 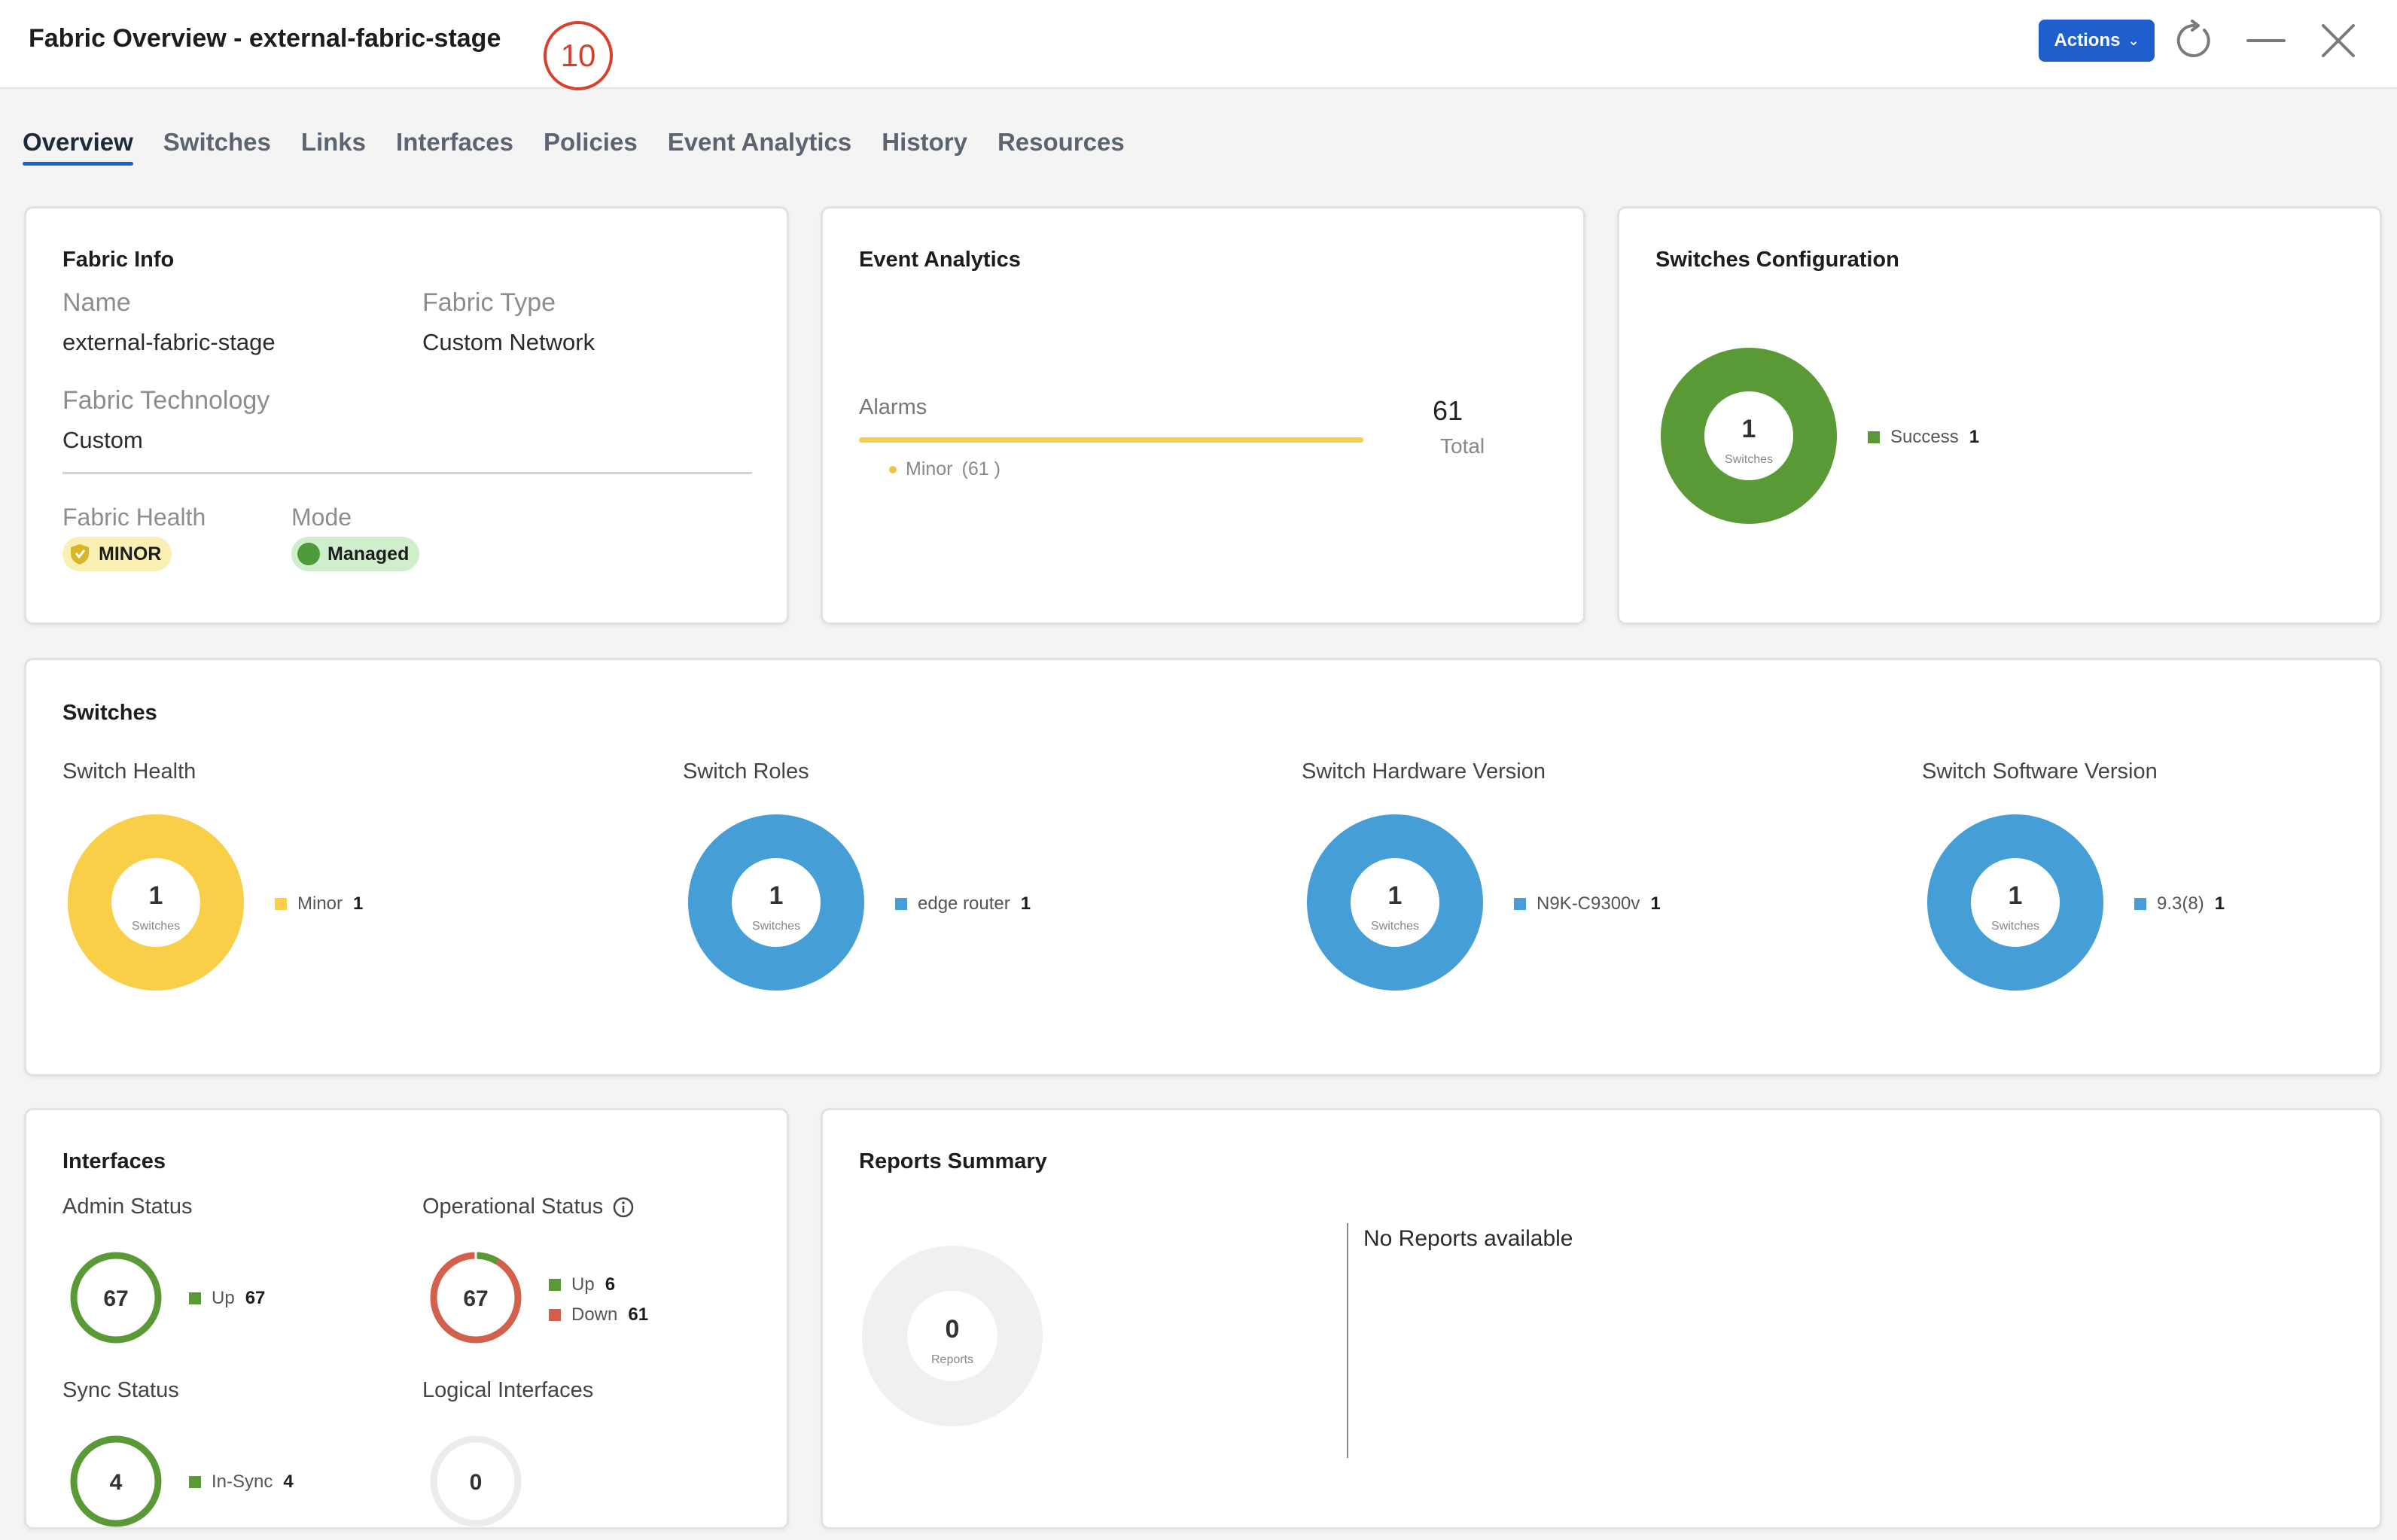 I want to click on admin-status-donut: 67, so click(x=116, y=1298).